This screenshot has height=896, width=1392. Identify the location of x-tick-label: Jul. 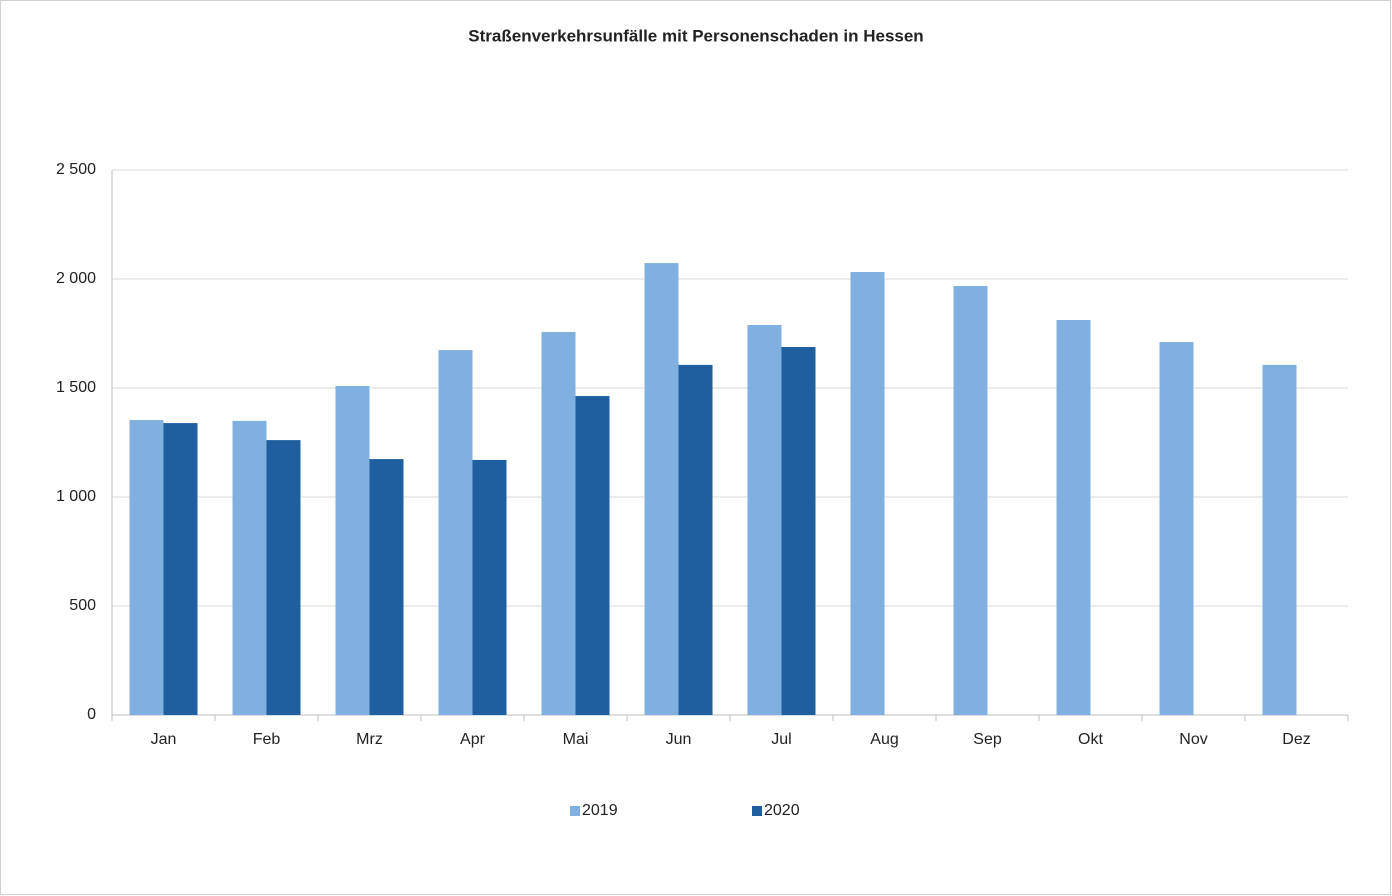
(781, 739).